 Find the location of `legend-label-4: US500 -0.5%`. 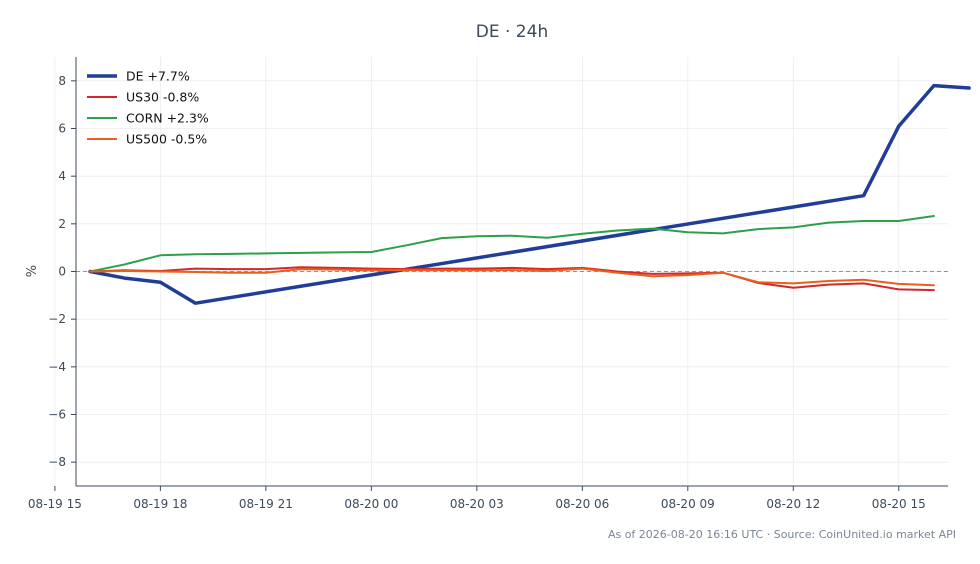

legend-label-4: US500 -0.5% is located at coordinates (166, 139).